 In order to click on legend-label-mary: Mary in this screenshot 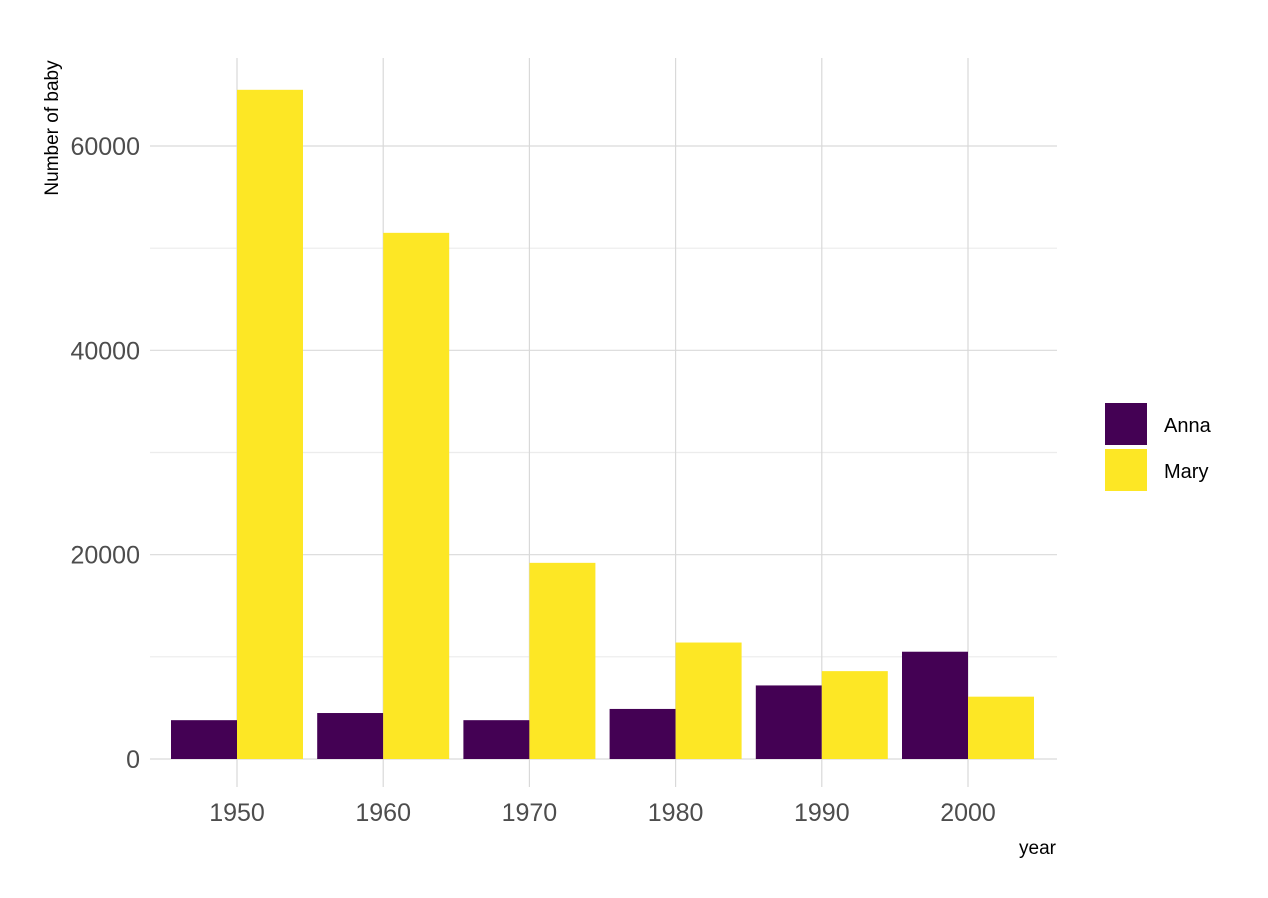, I will do `click(1186, 472)`.